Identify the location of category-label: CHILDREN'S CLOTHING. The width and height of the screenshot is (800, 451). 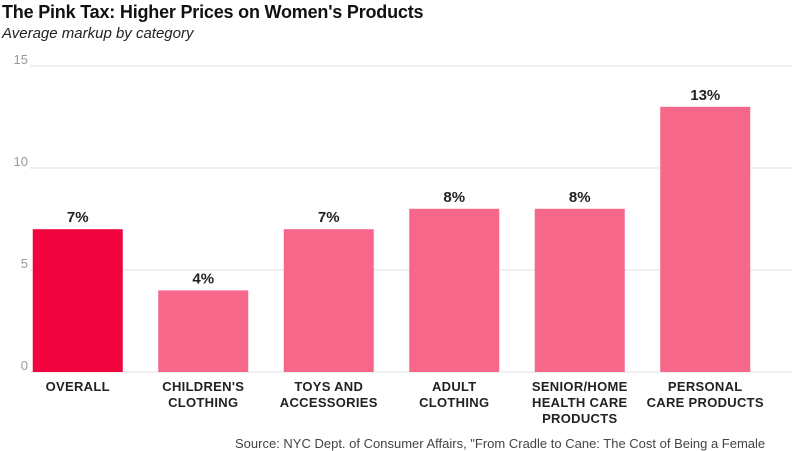
(203, 394).